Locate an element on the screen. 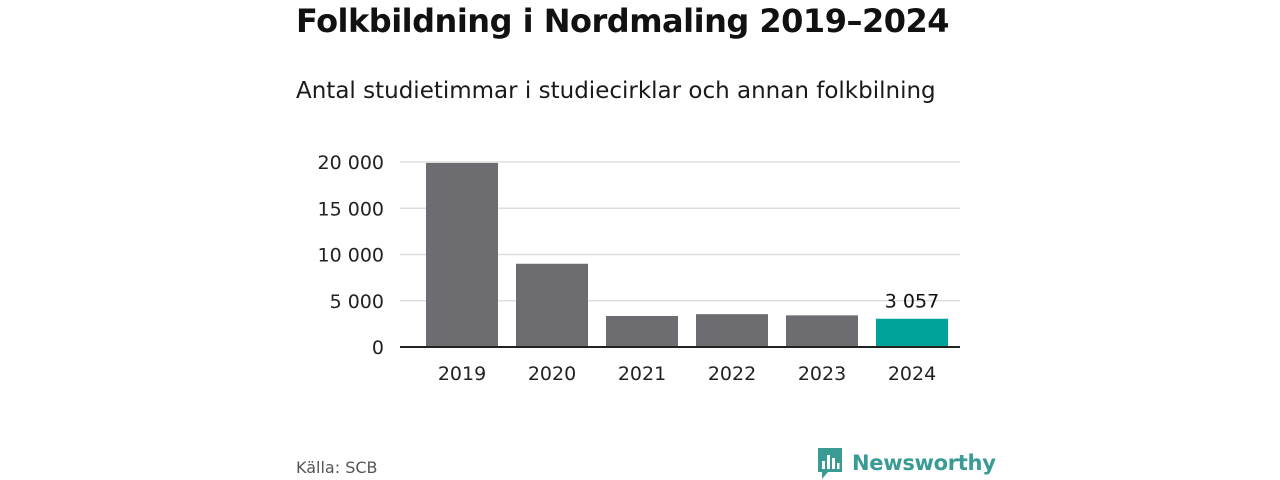 The width and height of the screenshot is (1280, 480). brand-name: Newsworthy is located at coordinates (924, 463).